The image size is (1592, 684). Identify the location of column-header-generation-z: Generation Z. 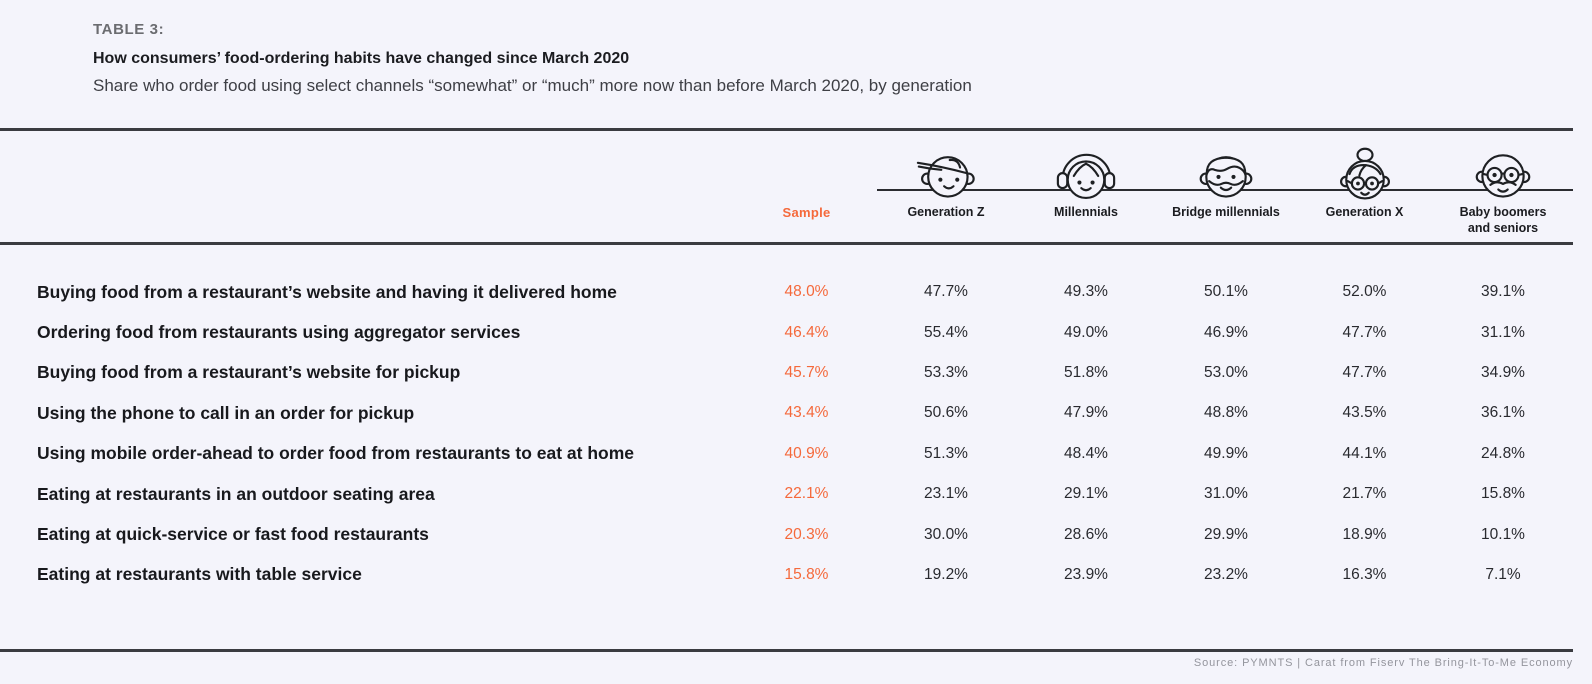
(946, 182).